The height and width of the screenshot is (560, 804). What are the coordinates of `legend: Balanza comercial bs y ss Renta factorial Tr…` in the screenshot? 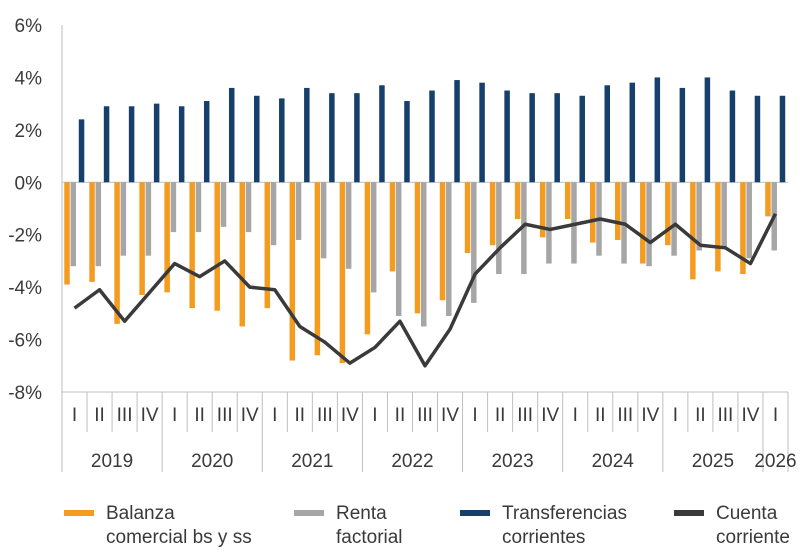 It's located at (427, 525).